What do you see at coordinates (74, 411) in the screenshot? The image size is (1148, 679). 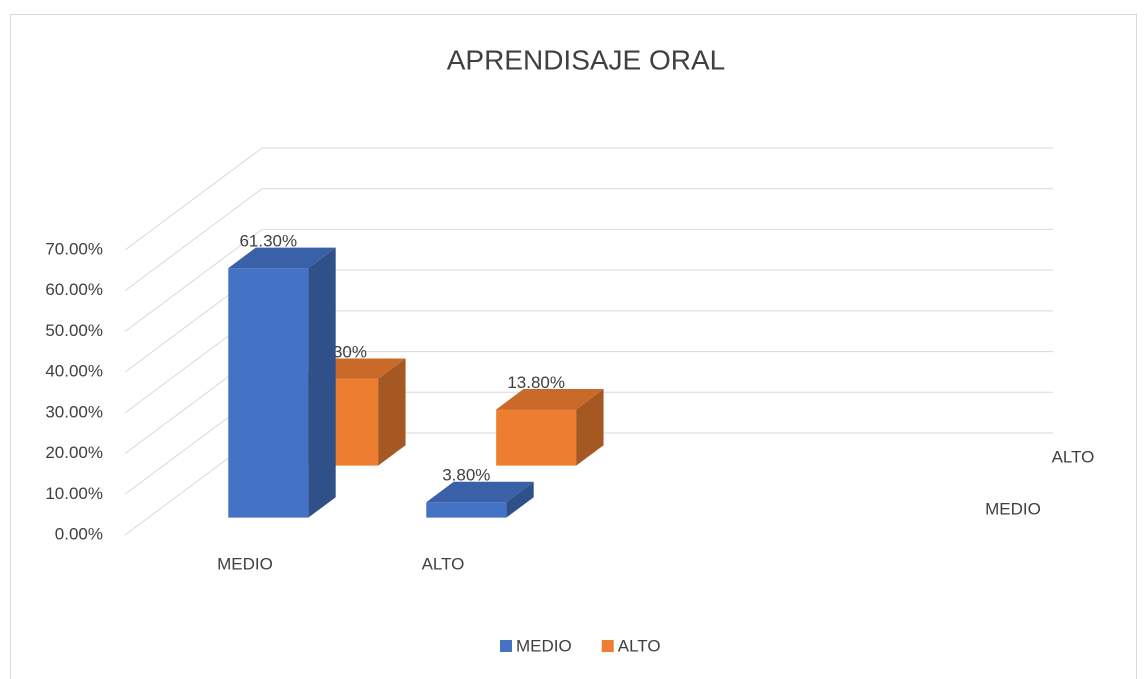 I see `y-tick-label: 30.00%` at bounding box center [74, 411].